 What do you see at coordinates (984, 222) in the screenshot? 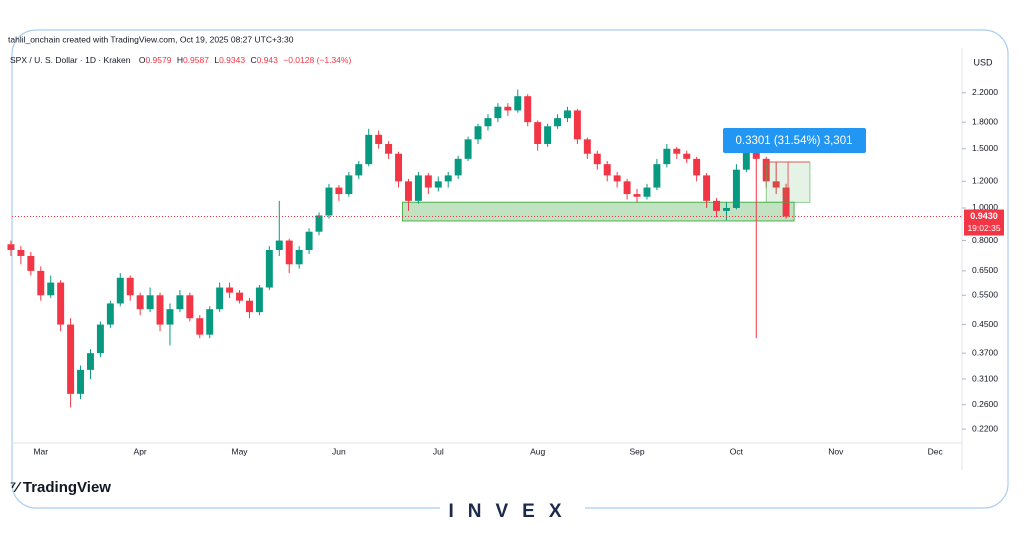
I see `last-price-bg` at bounding box center [984, 222].